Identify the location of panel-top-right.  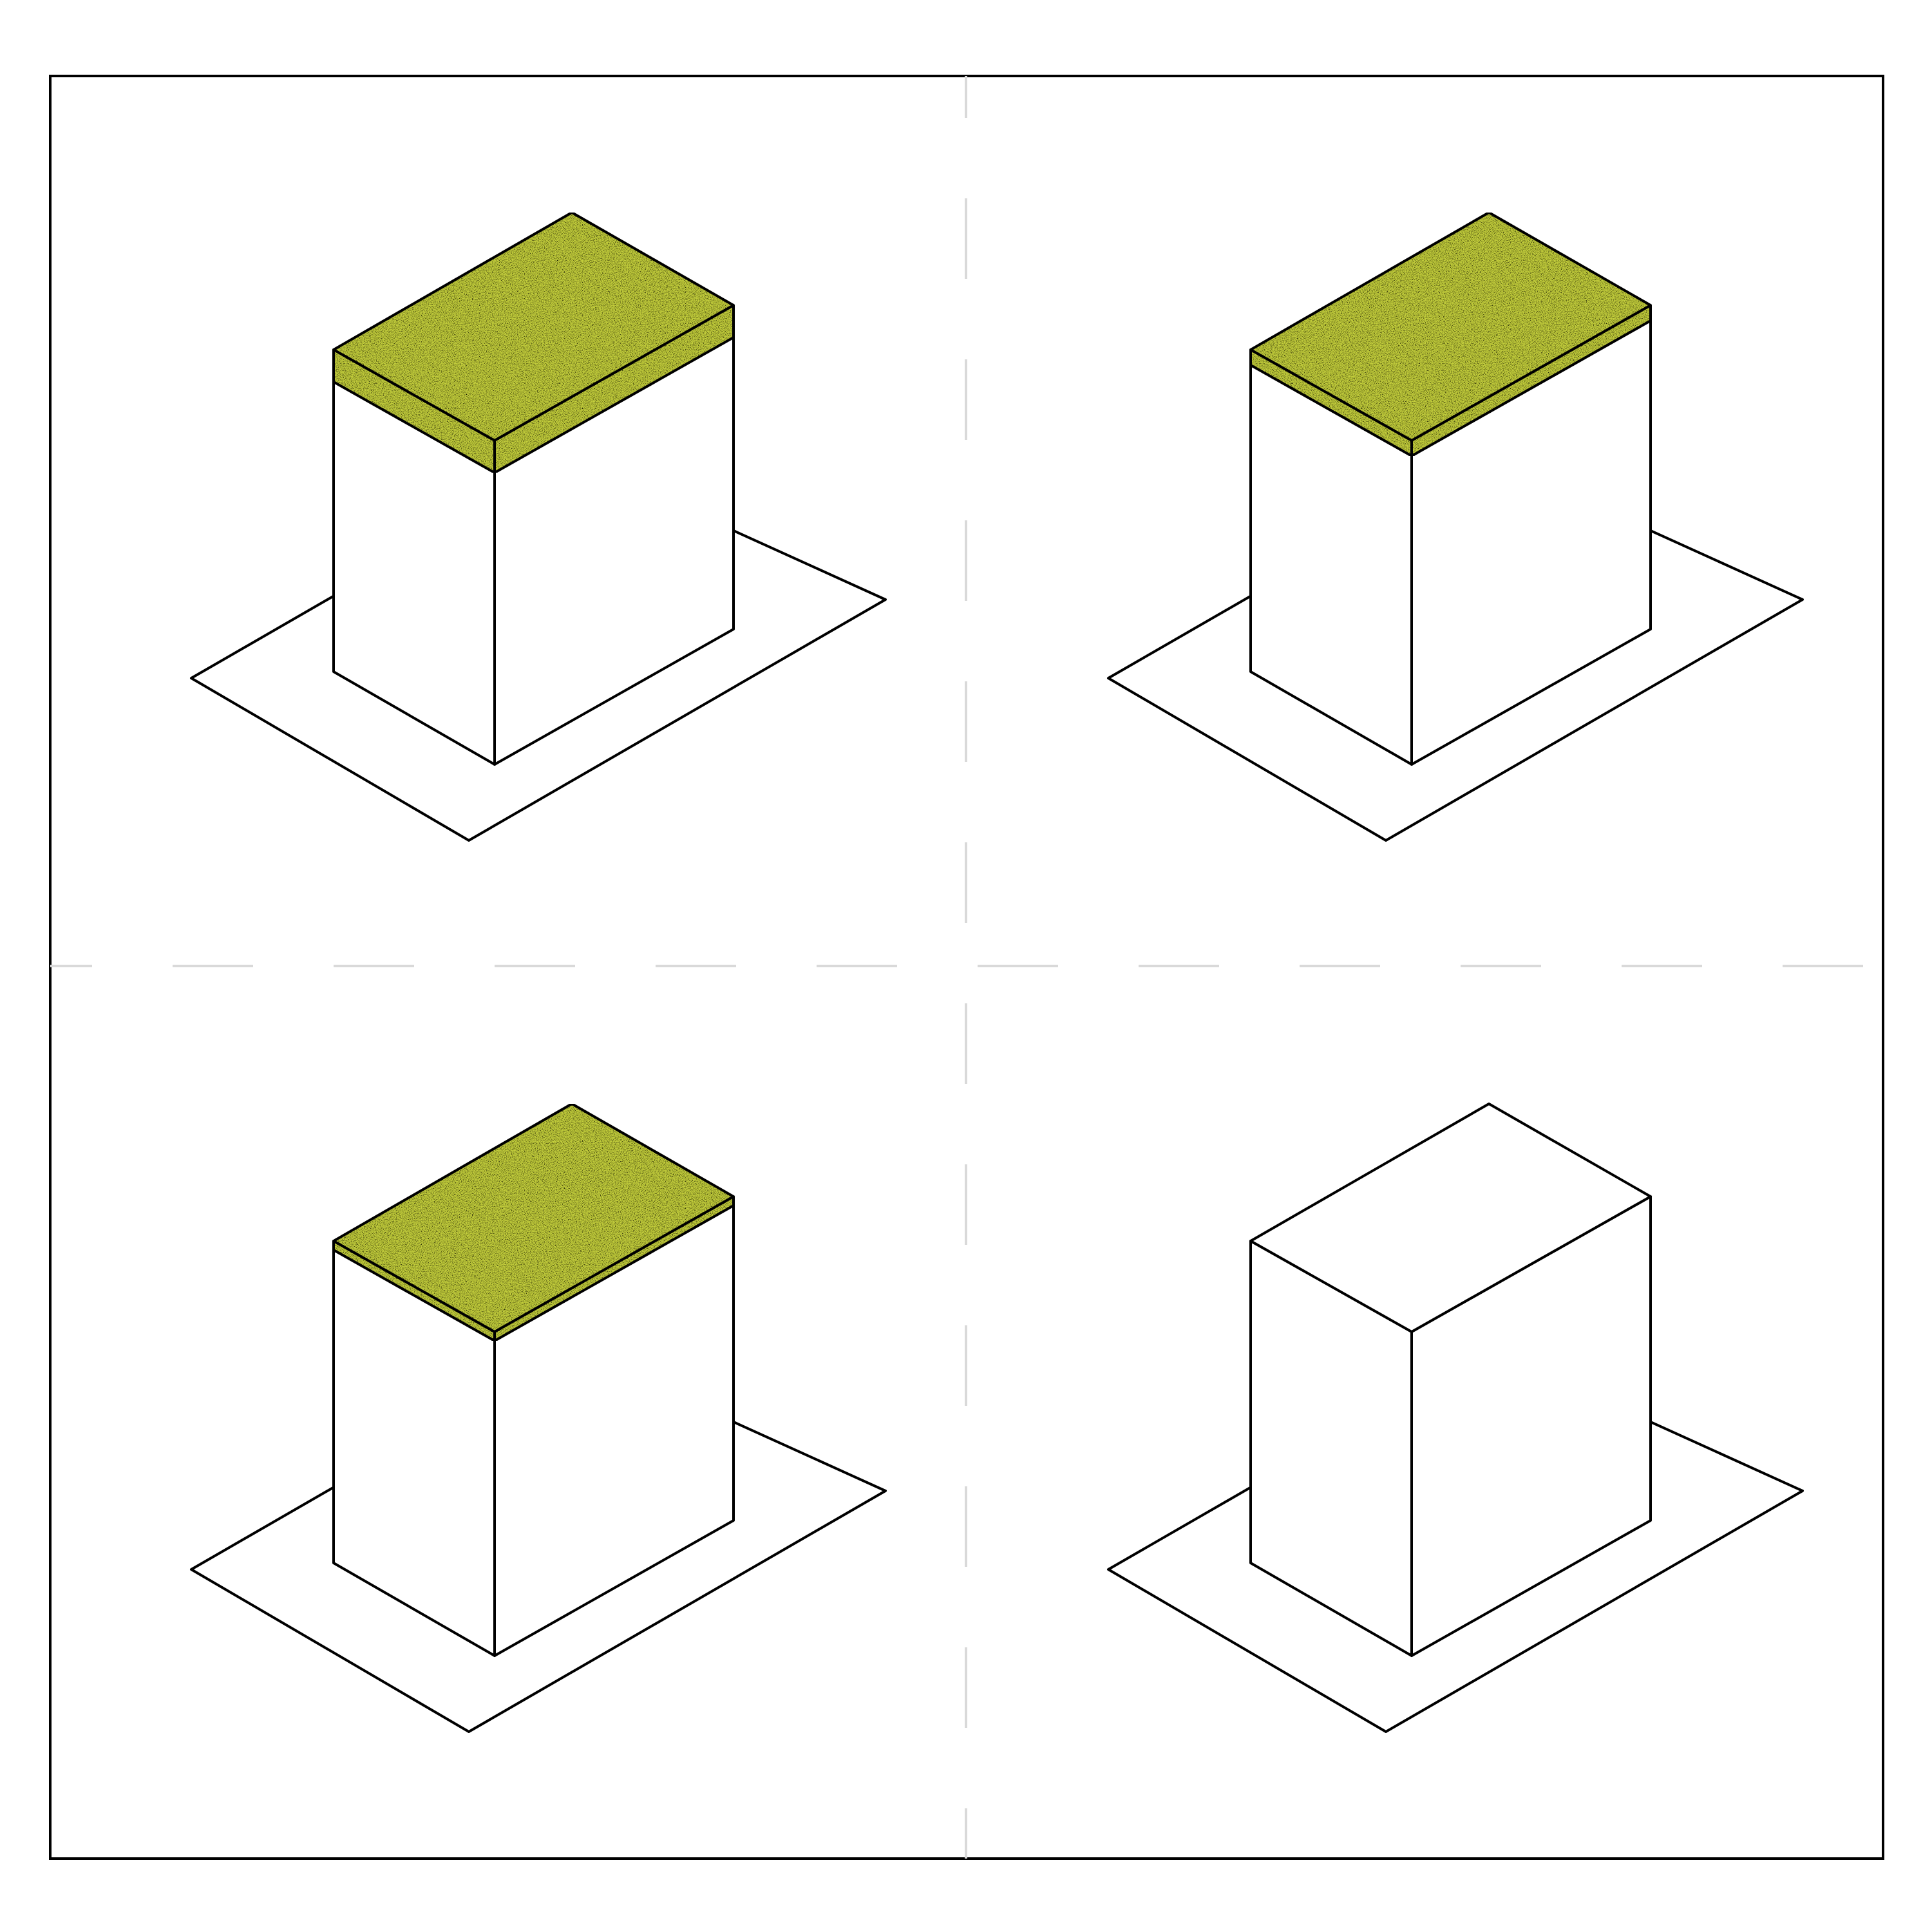
(1455, 526).